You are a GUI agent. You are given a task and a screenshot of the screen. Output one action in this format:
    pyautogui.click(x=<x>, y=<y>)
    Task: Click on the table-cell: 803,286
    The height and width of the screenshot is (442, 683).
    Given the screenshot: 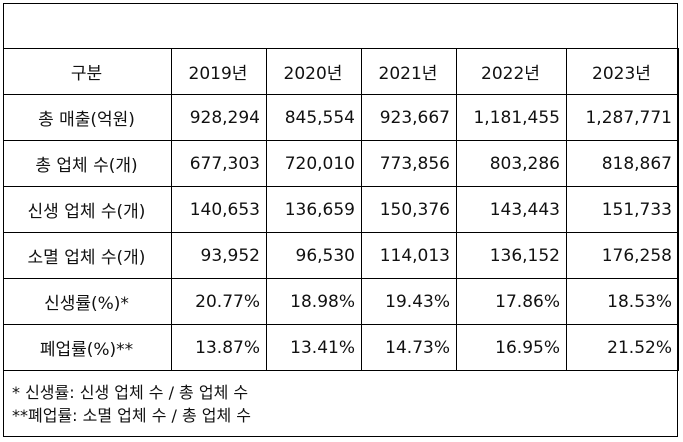 What is the action you would take?
    pyautogui.click(x=511, y=163)
    